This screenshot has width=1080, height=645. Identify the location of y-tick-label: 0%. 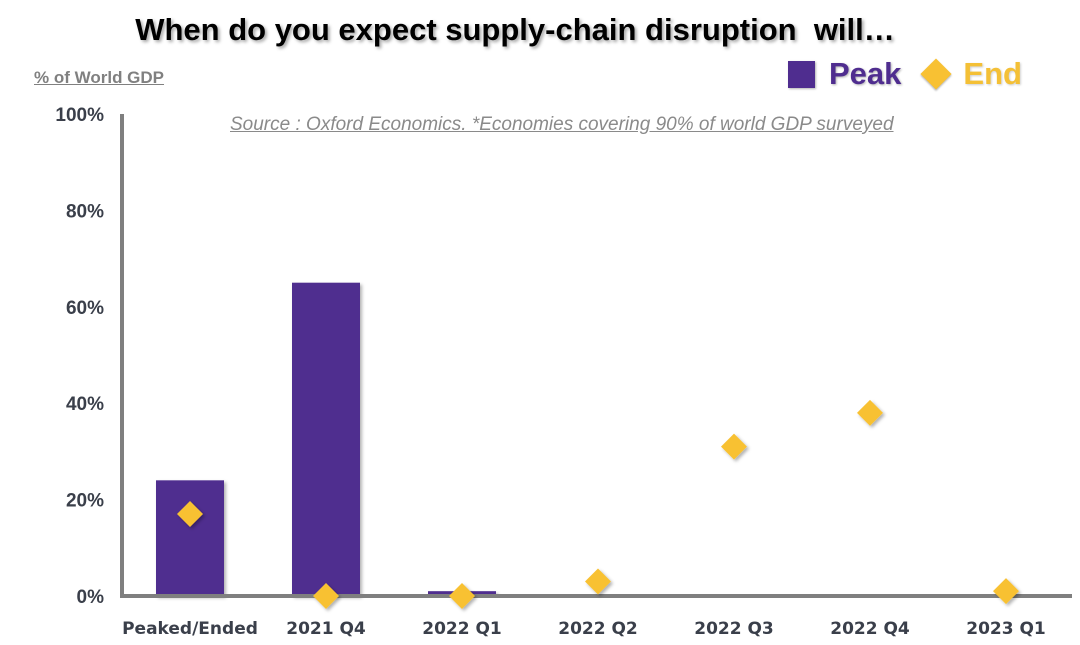
(91, 597).